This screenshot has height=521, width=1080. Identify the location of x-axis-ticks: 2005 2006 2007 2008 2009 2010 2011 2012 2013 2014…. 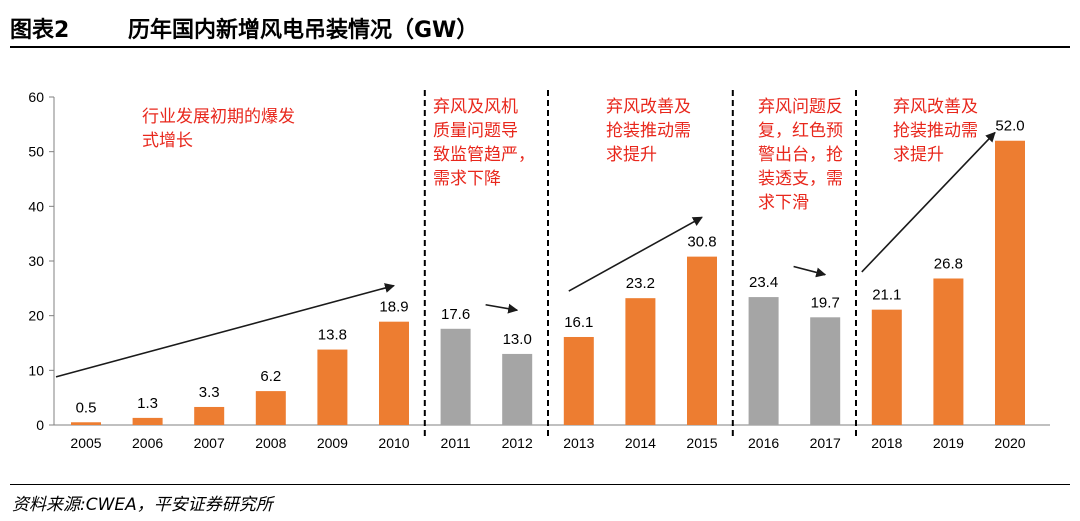
(547, 443).